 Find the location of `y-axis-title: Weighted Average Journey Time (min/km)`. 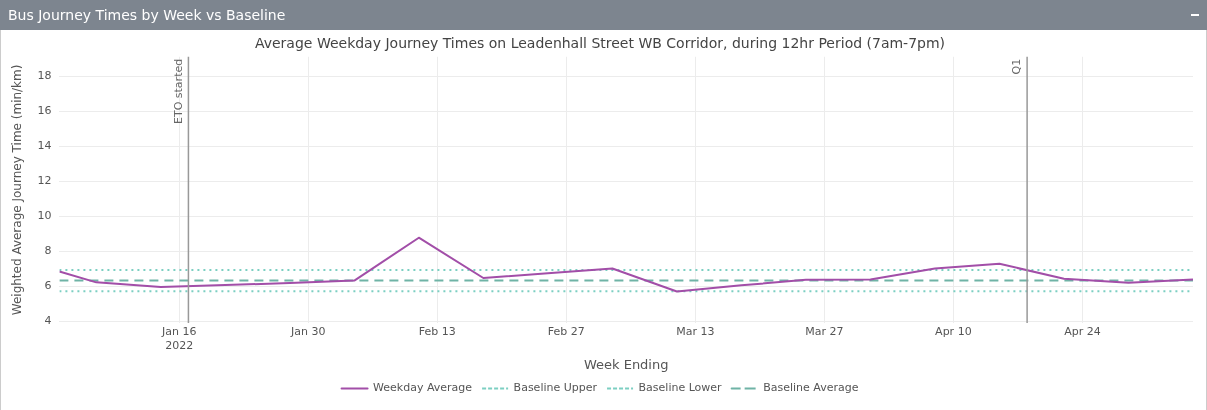

y-axis-title: Weighted Average Journey Time (min/km) is located at coordinates (17, 190).